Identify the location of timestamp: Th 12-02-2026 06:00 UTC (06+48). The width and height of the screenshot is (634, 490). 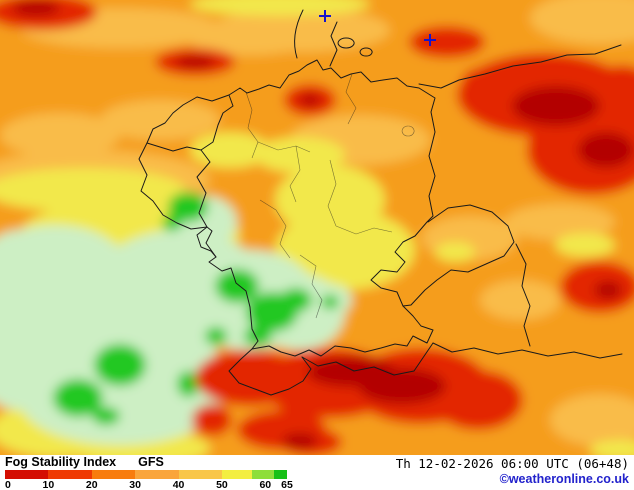
(512, 463).